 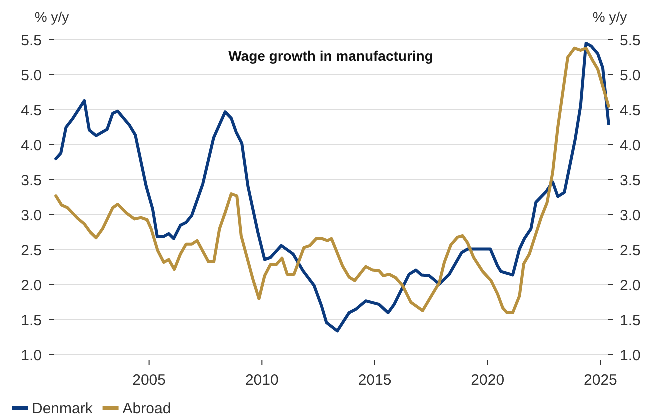 What do you see at coordinates (31, 321) in the screenshot?
I see `y-tick-label: 1.5` at bounding box center [31, 321].